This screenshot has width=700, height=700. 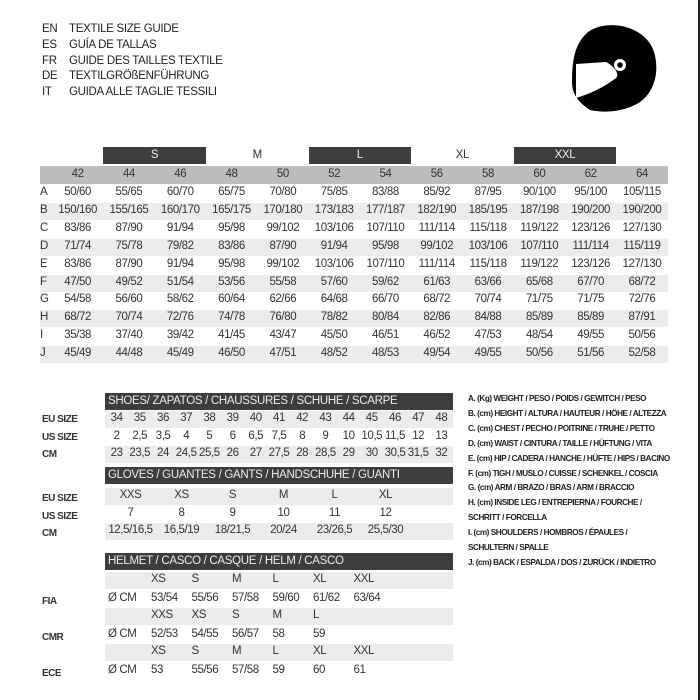 I want to click on title-it: IT GUIDA ALLE TAGLIE TESSILI, so click(x=132, y=93).